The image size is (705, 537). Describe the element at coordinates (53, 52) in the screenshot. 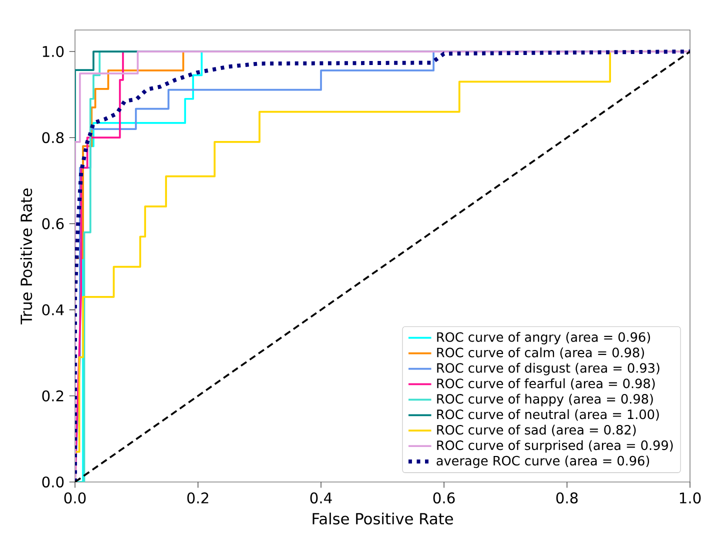

I see `y-tick-label: 1.0` at that location.